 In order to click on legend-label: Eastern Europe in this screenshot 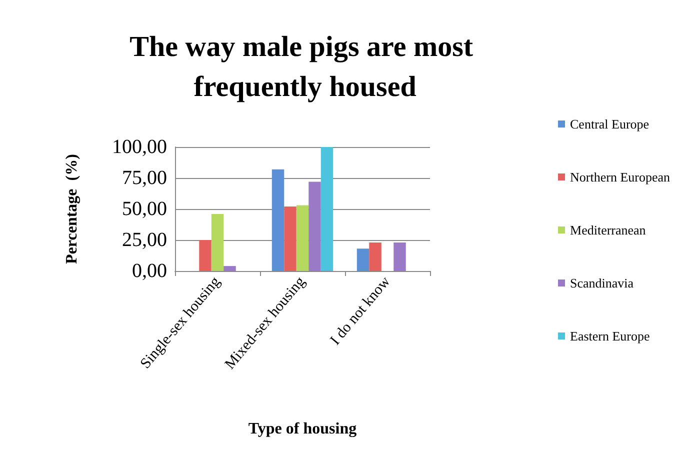, I will do `click(610, 336)`.